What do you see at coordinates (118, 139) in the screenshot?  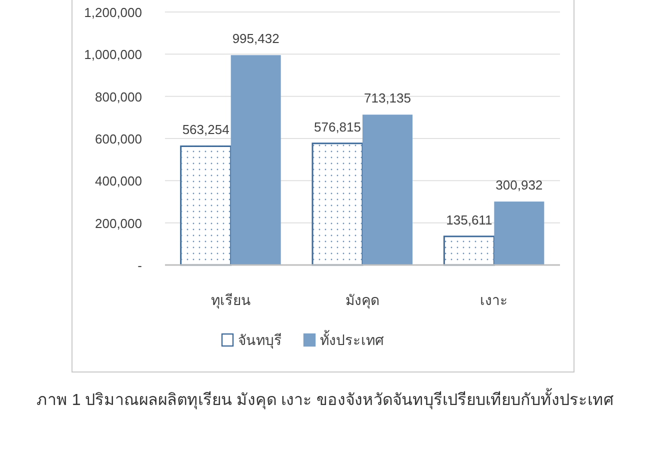 I see `ytick: 600,000` at bounding box center [118, 139].